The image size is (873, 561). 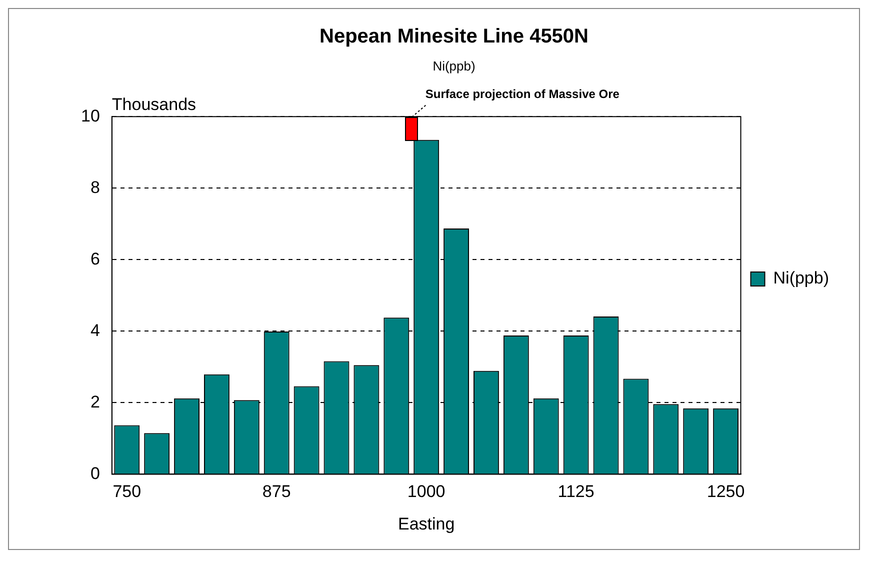 I want to click on chart-title: Nepean Minesite Line 4550N, so click(x=454, y=37).